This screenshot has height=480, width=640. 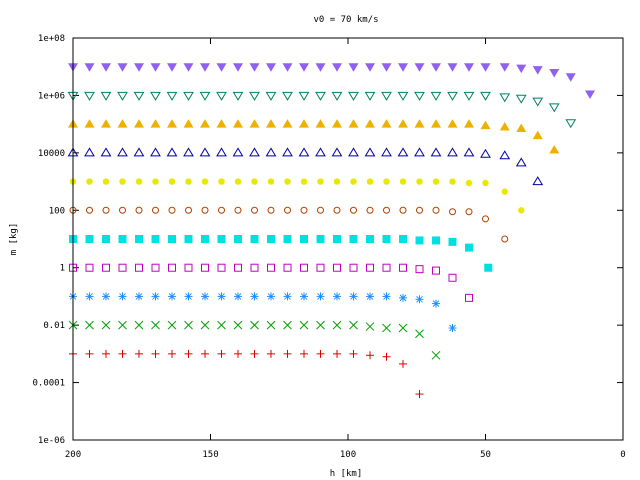 What do you see at coordinates (210, 455) in the screenshot?
I see `x-tick-label: 150` at bounding box center [210, 455].